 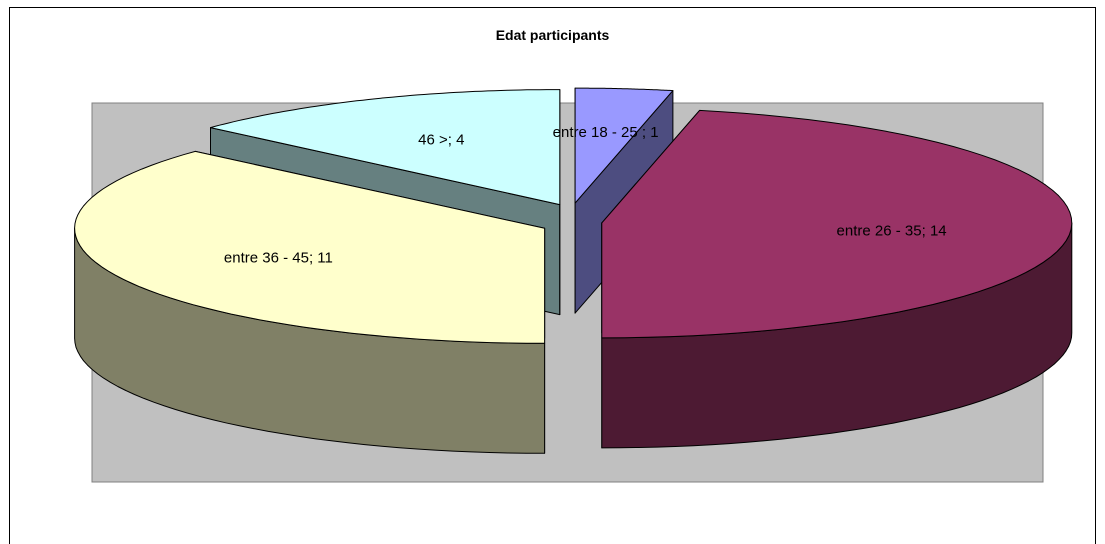 I want to click on chart-title: Edat participants, so click(x=552, y=35).